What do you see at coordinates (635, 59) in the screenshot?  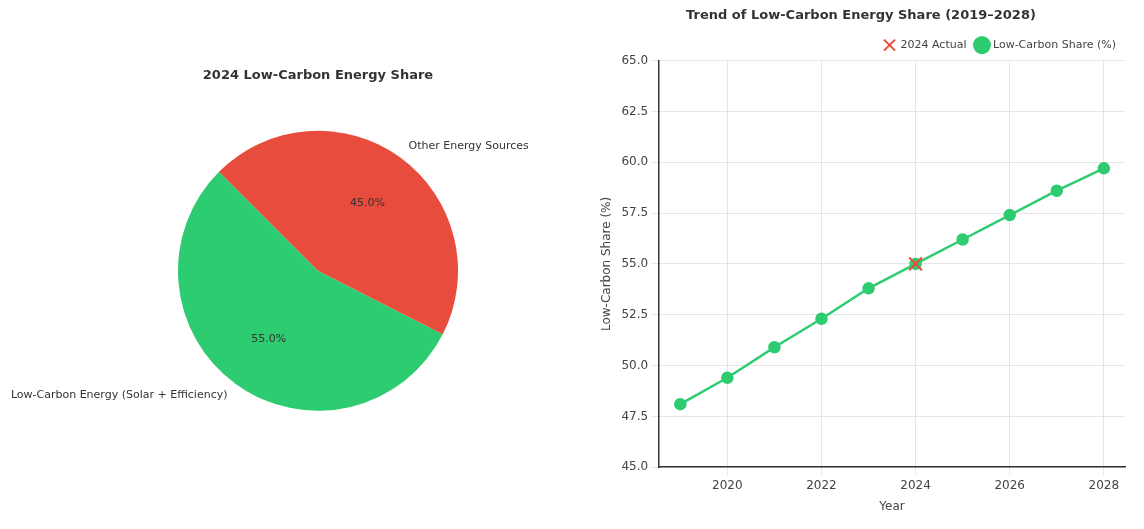 I see `y-tick-label: 65.0` at bounding box center [635, 59].